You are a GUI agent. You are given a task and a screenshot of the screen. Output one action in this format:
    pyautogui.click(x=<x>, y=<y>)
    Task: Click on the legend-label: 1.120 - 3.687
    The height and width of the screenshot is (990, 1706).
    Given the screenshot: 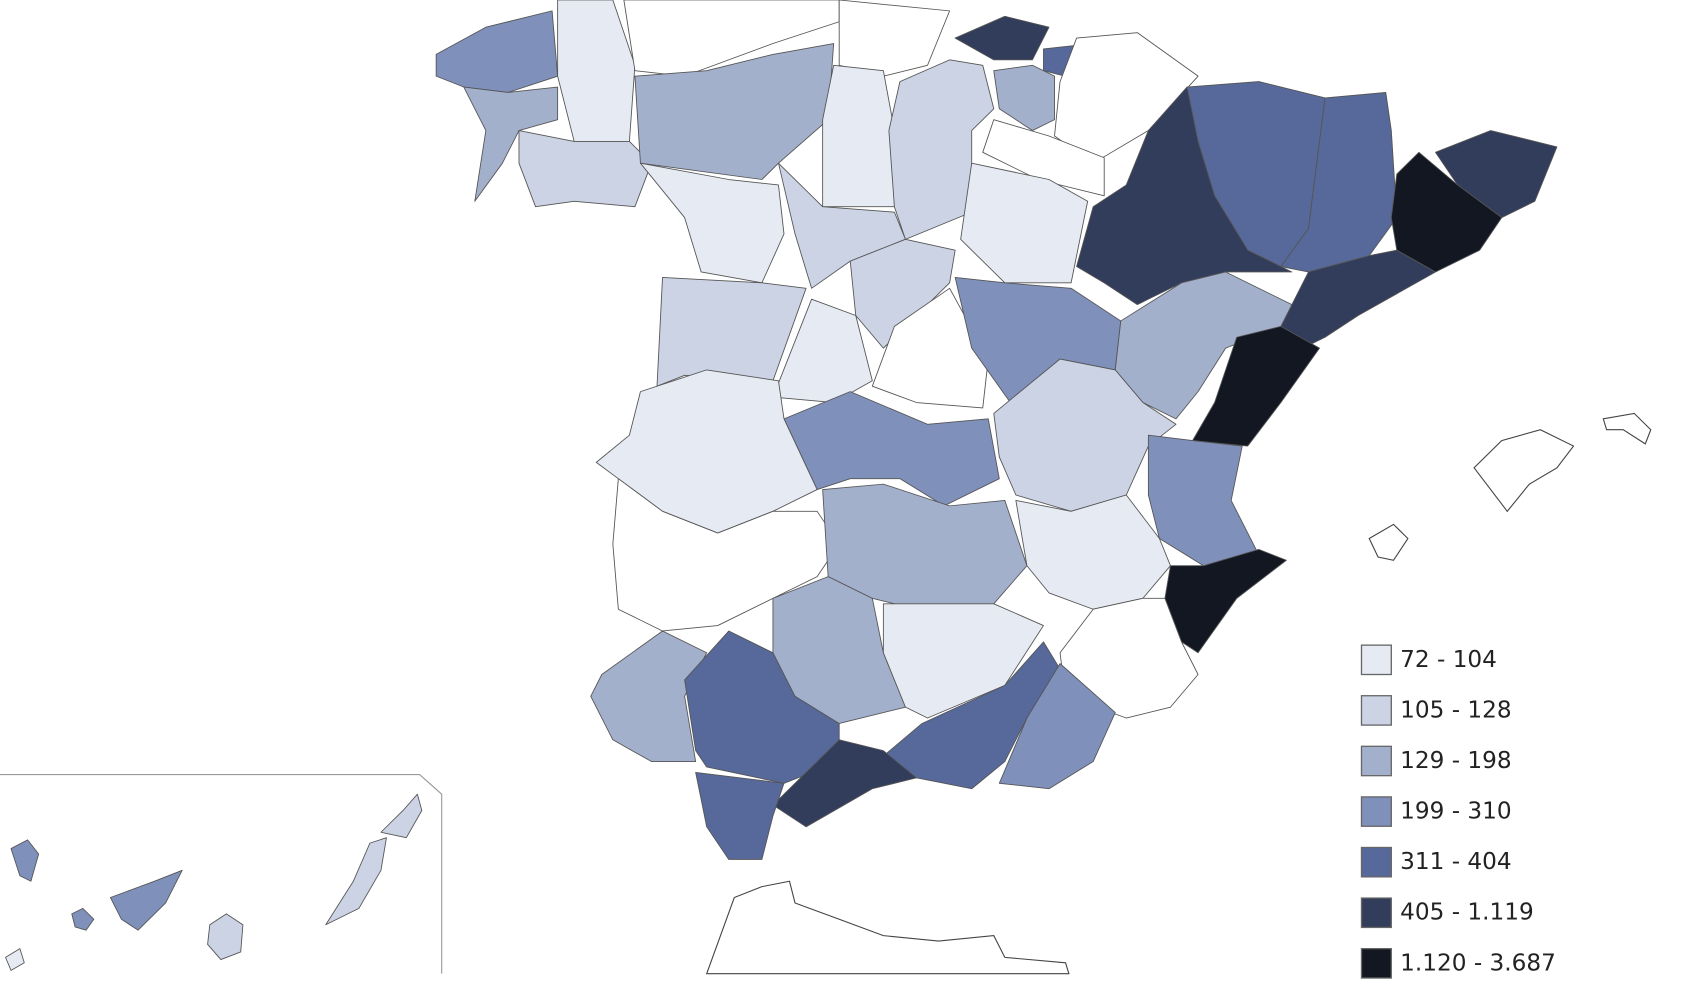 What is the action you would take?
    pyautogui.click(x=1478, y=963)
    